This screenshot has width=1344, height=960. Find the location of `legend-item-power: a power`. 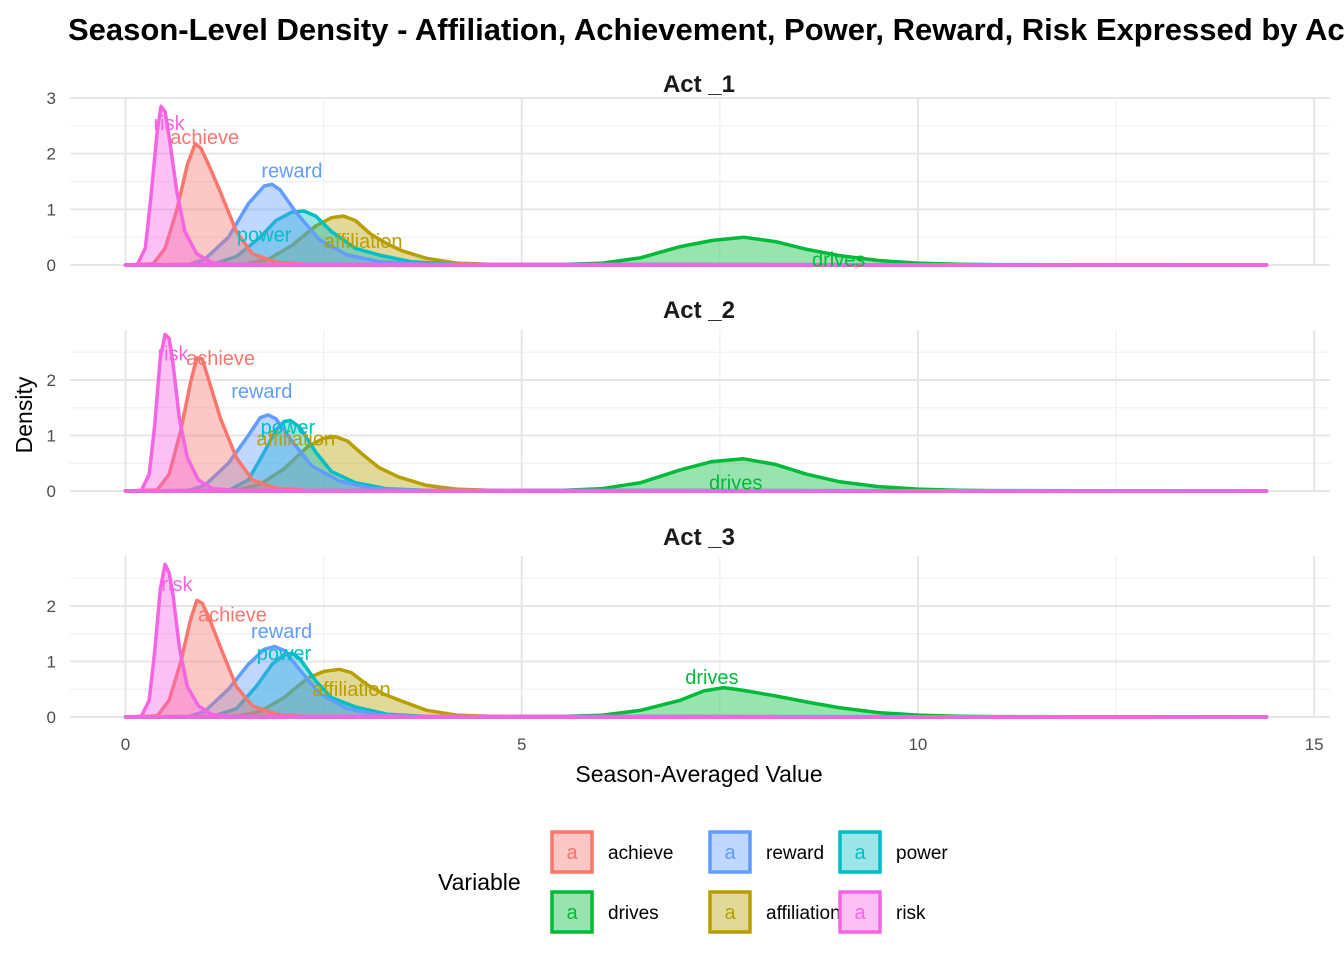

legend-item-power: a power is located at coordinates (893, 852).